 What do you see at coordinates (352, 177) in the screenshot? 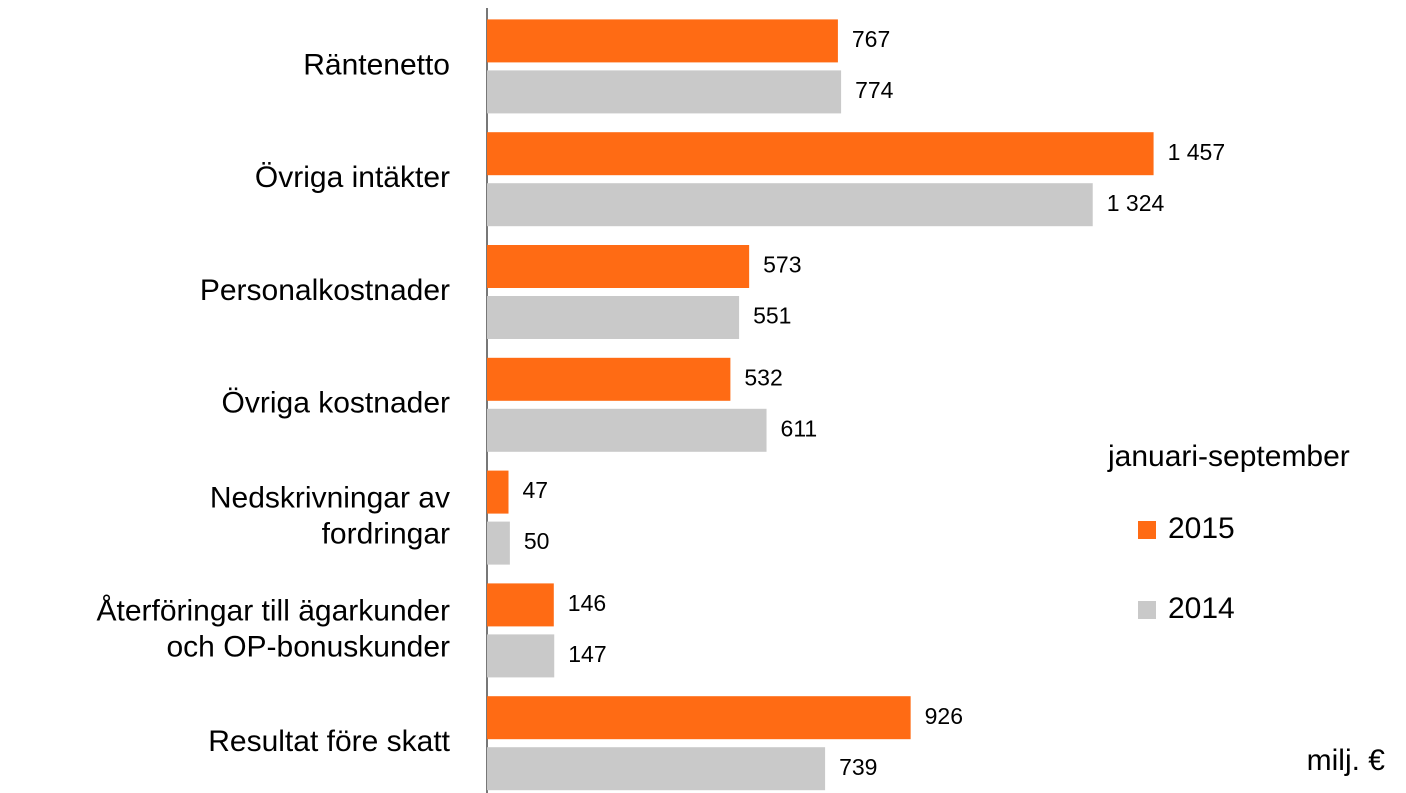
I see `category-label: Övriga intäkter` at bounding box center [352, 177].